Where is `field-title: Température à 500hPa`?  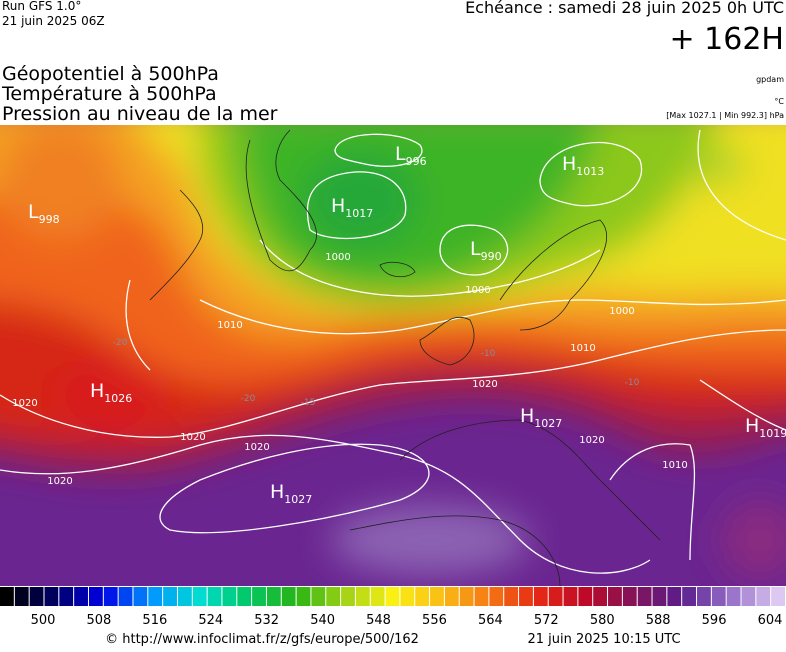
field-title: Température à 500hPa is located at coordinates (109, 94).